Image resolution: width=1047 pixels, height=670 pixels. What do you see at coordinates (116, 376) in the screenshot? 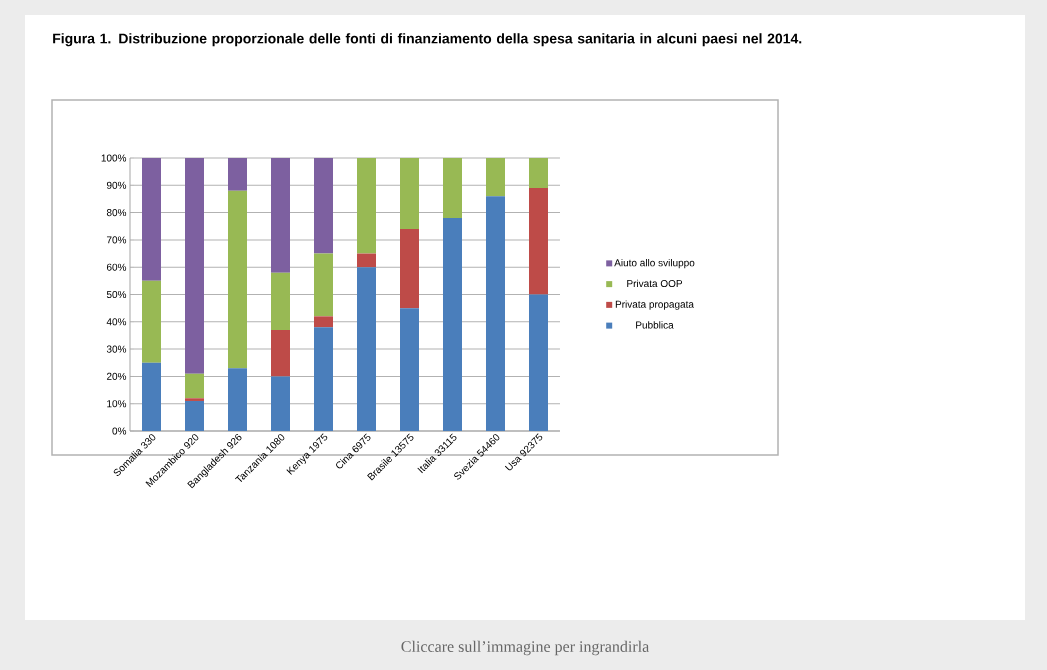
I see `y-tick-label: 20%` at bounding box center [116, 376].